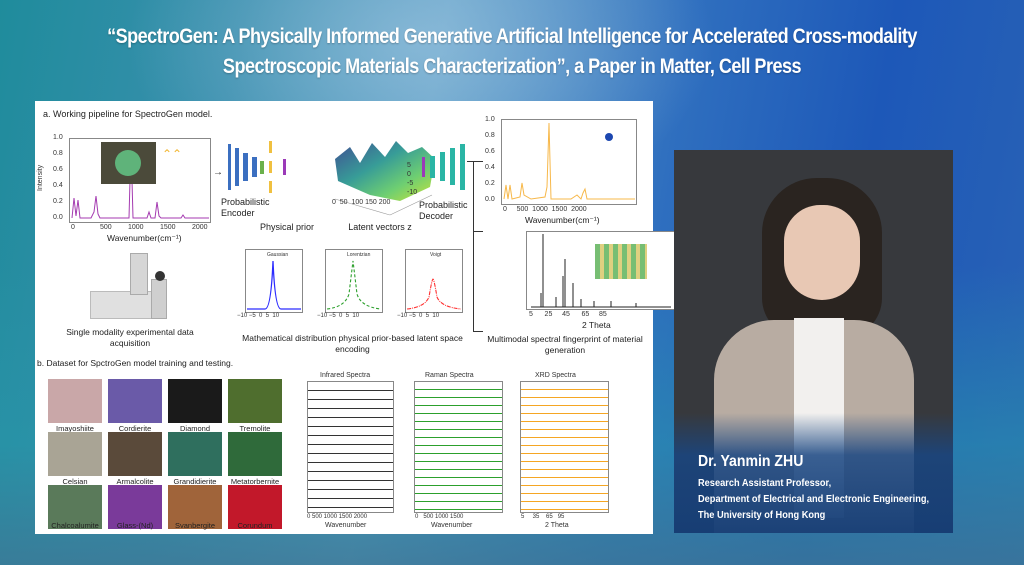 The width and height of the screenshot is (1024, 565). Describe the element at coordinates (609, 137) in the screenshot. I see `molecule-vibration-icon` at that location.